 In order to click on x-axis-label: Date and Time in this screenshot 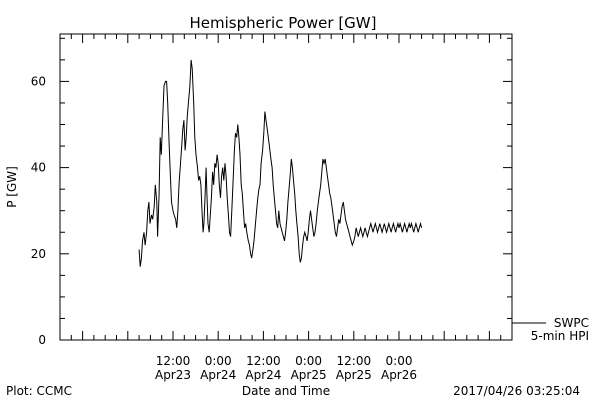, I will do `click(286, 391)`.